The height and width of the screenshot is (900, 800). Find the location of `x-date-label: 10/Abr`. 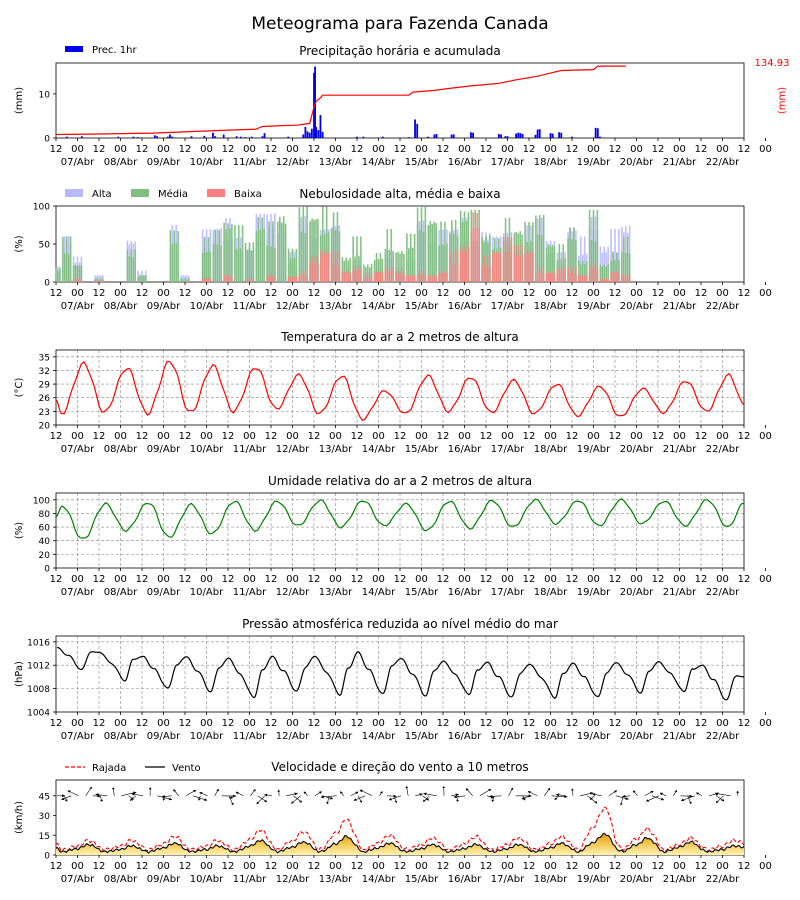

x-date-label: 10/Abr is located at coordinates (207, 449).